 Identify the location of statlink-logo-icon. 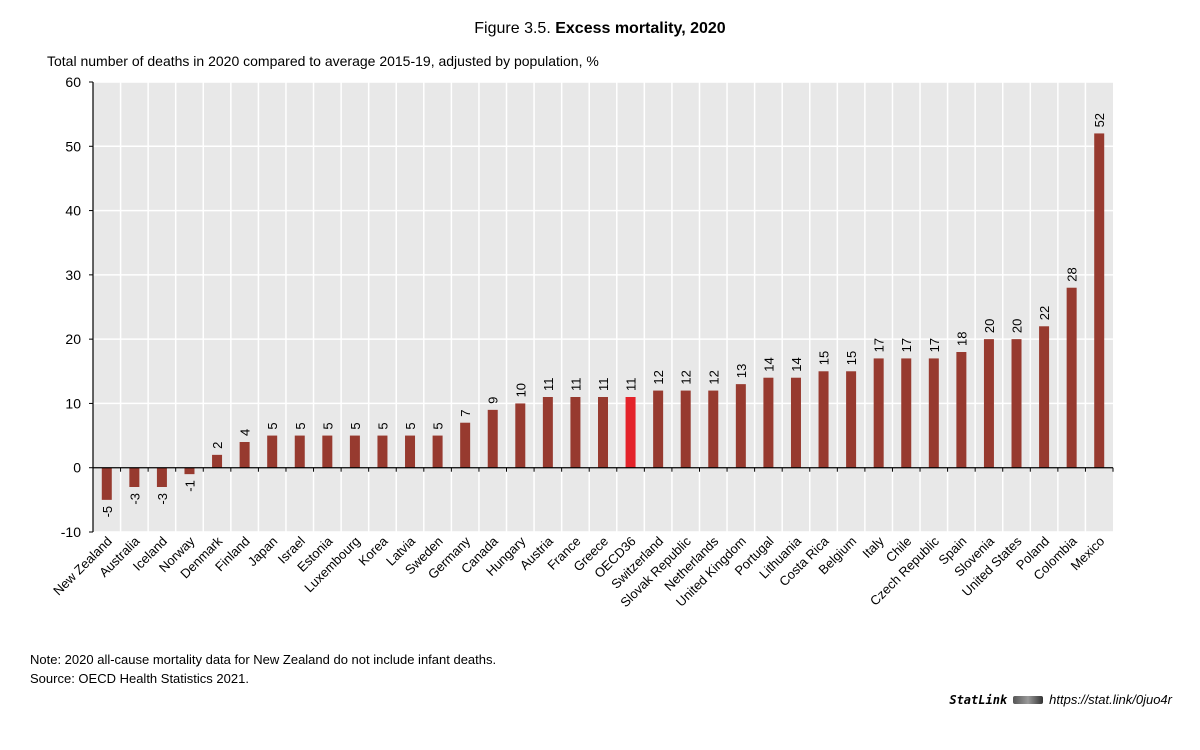
(1028, 699).